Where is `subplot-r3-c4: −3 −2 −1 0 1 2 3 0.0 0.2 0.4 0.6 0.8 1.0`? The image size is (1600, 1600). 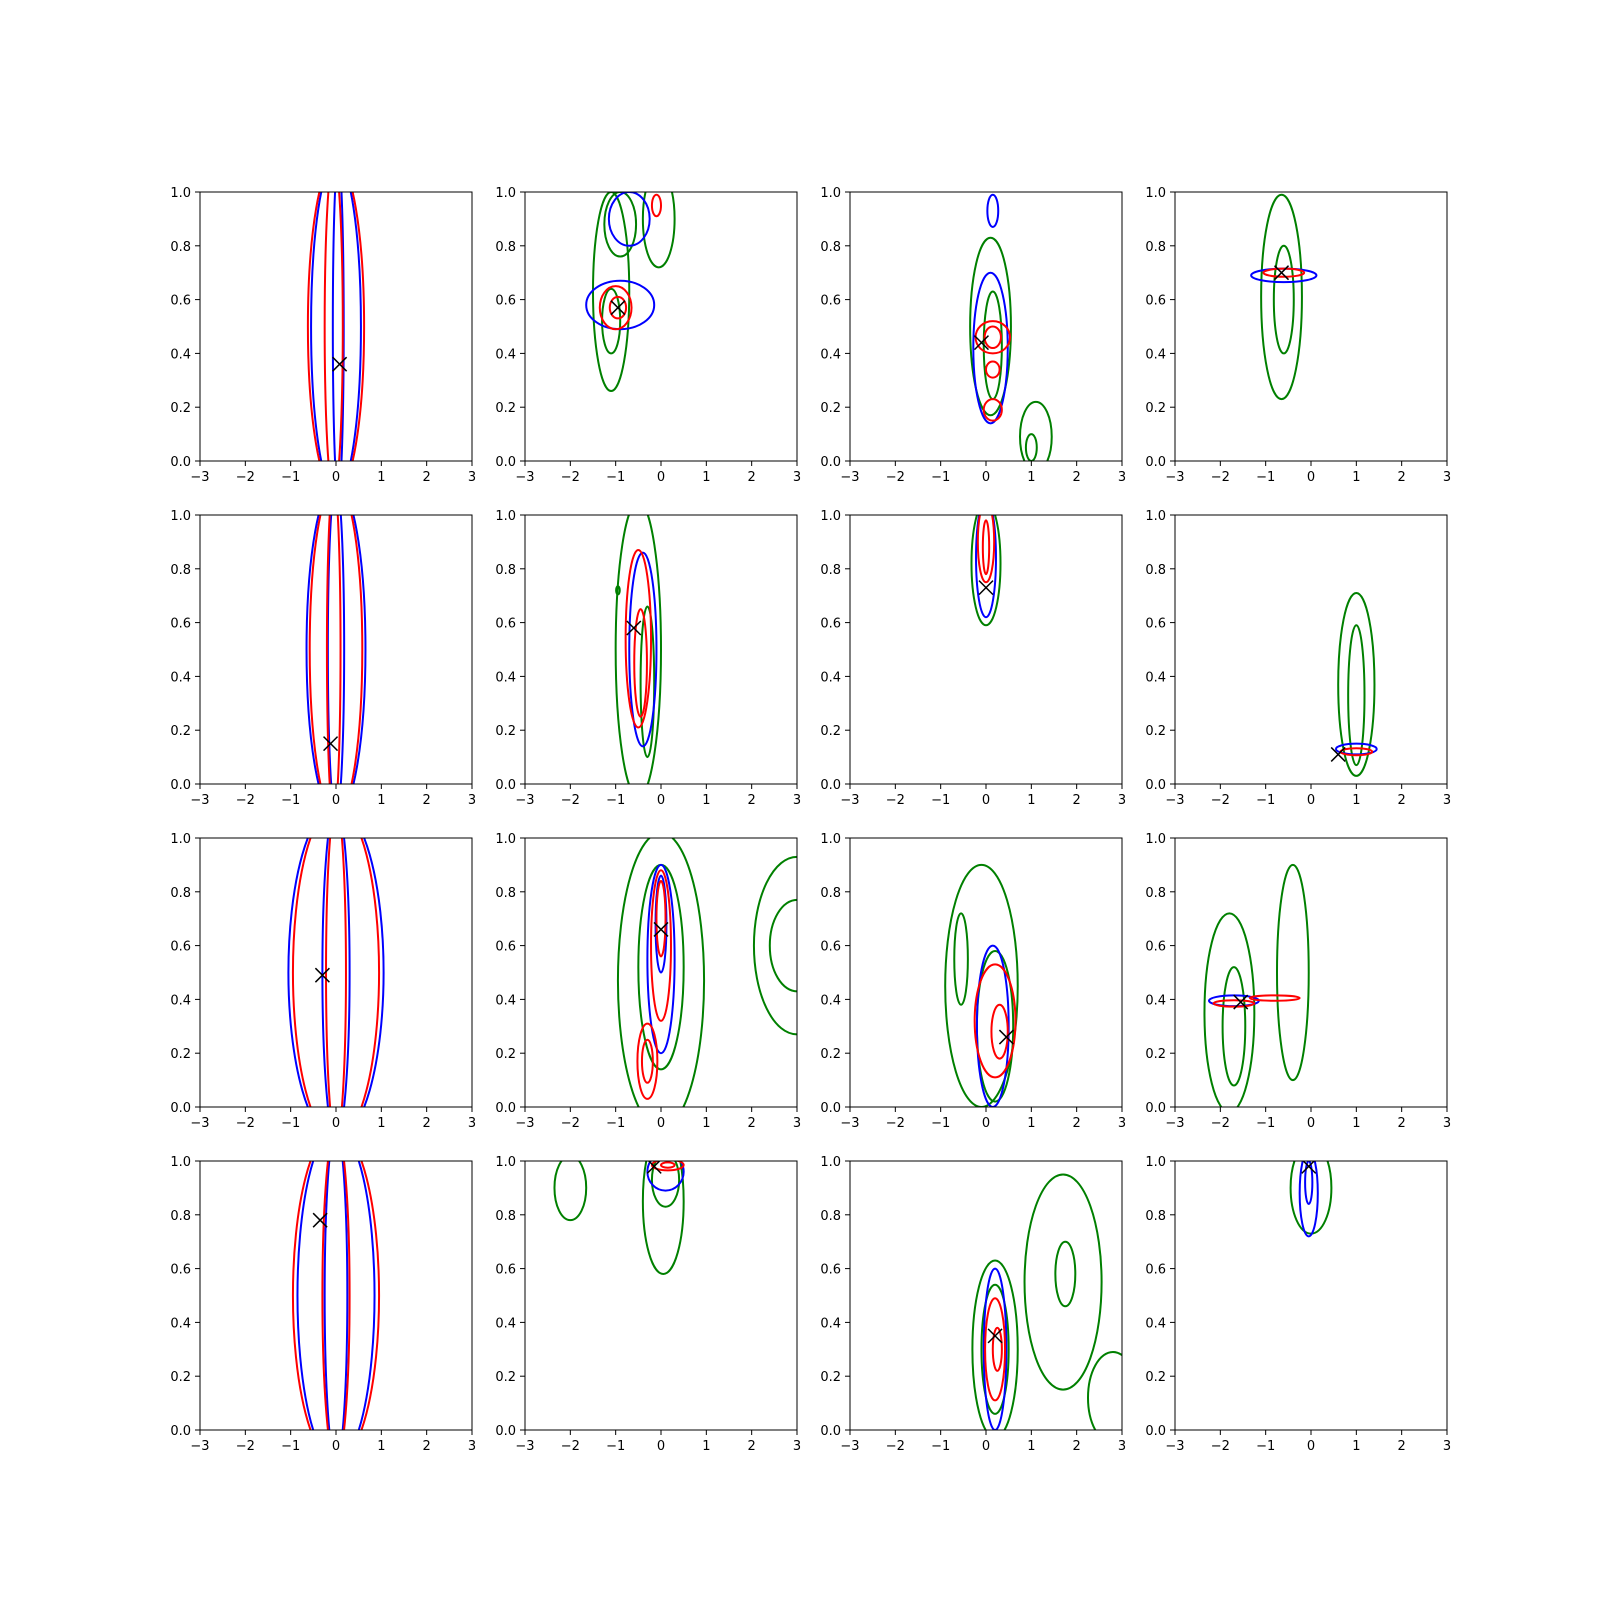
subplot-r3-c4: −3 −2 −1 0 1 2 3 0.0 0.2 0.4 0.6 0.8 1.0 is located at coordinates (1298, 981).